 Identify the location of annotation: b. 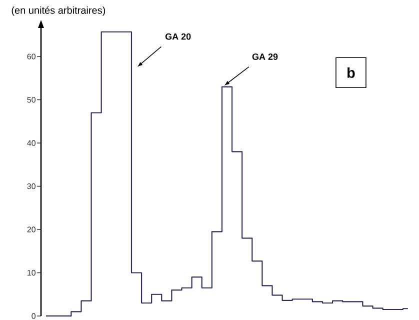
(351, 72).